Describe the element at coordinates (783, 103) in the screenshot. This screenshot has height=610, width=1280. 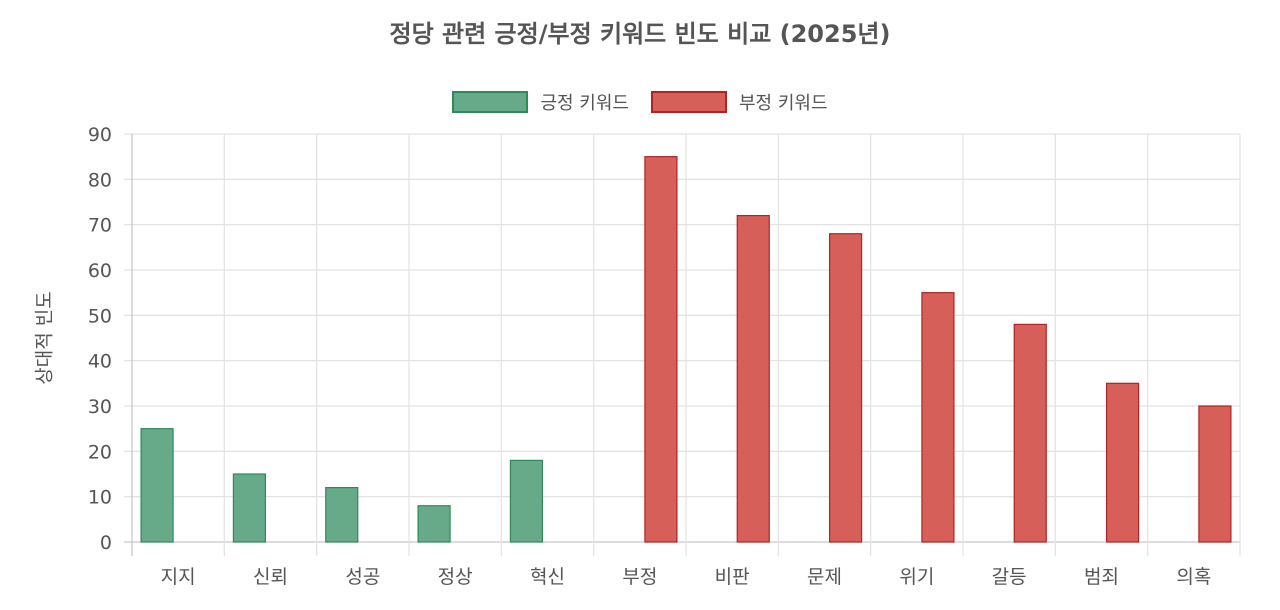
I see `legend-label-negative: 부정 키워드` at that location.